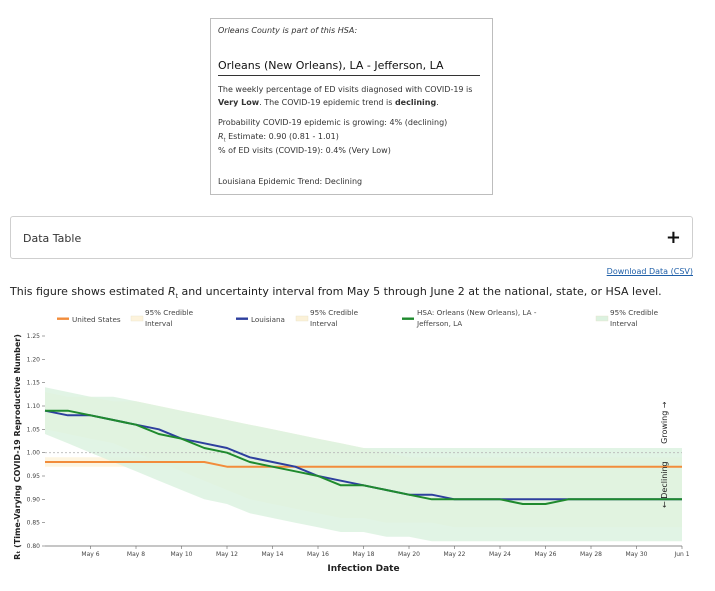 The width and height of the screenshot is (715, 591). I want to click on rt-estimate: Rt Estimate: 0.90 (0.81 - 1.01), so click(278, 138).